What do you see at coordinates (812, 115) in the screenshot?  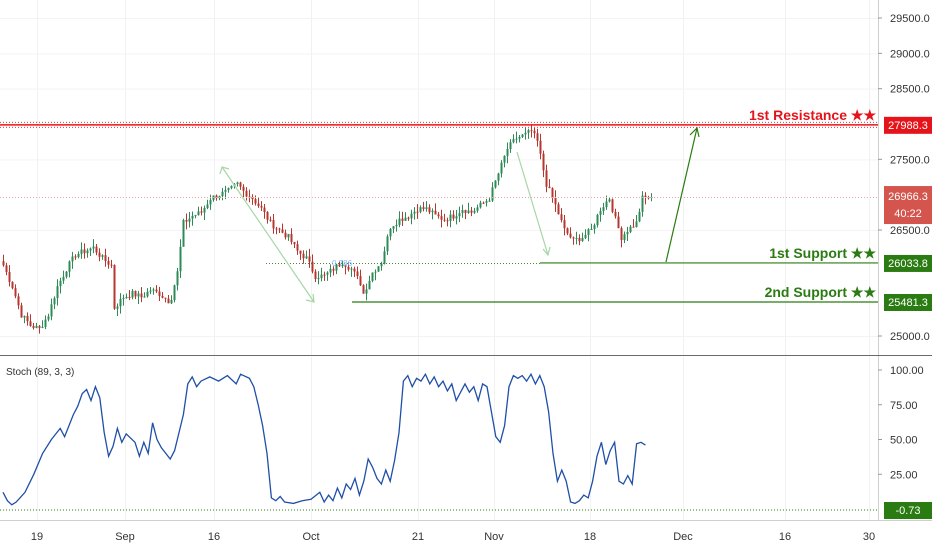 I see `level-label-resistance1: 1st Resistance ★★` at bounding box center [812, 115].